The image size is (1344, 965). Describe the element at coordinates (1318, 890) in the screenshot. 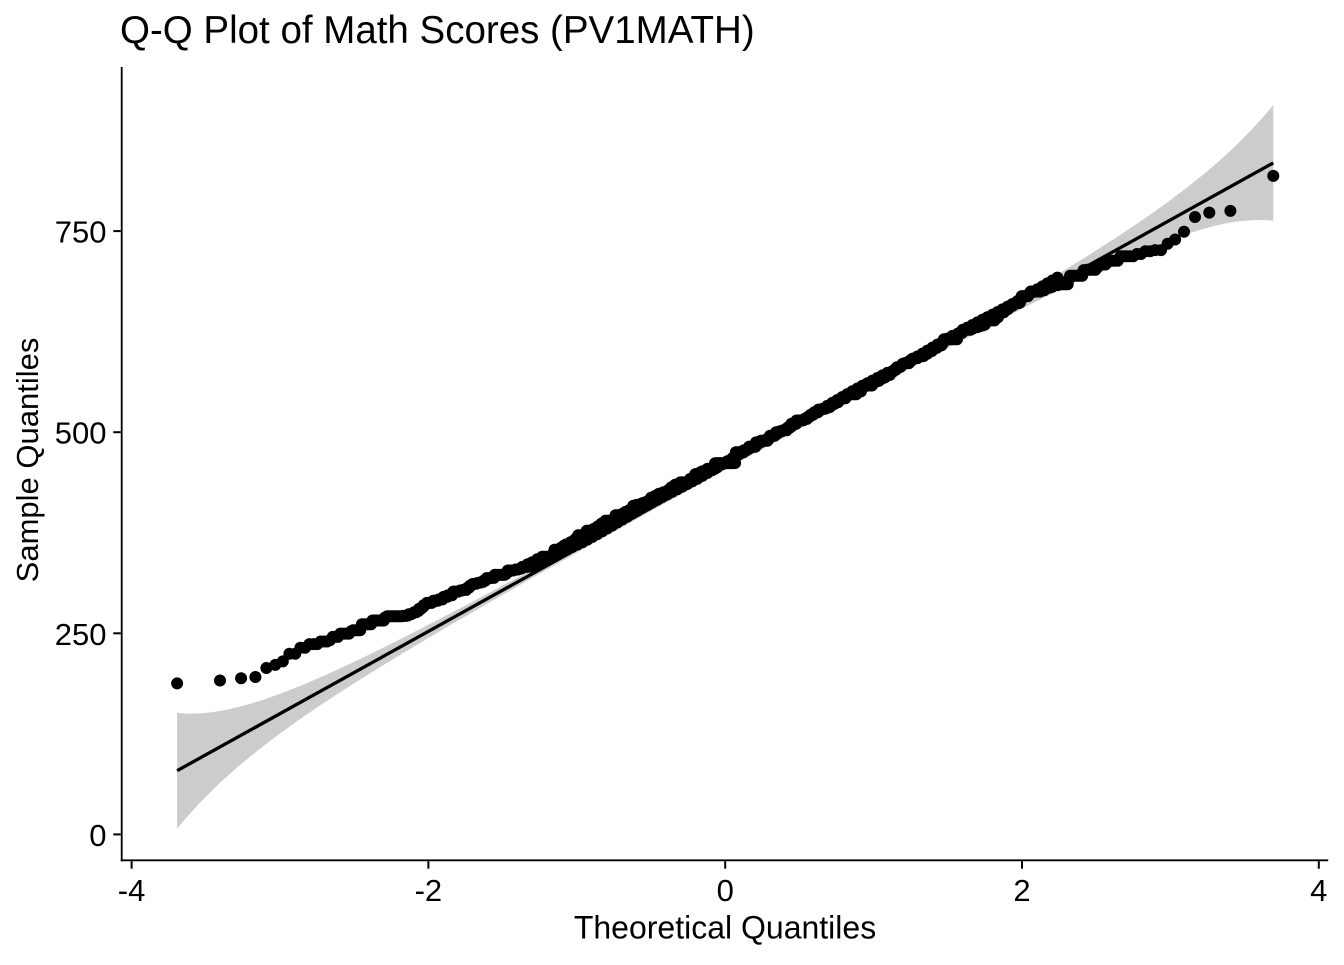

I see `svg-text: 4` at that location.